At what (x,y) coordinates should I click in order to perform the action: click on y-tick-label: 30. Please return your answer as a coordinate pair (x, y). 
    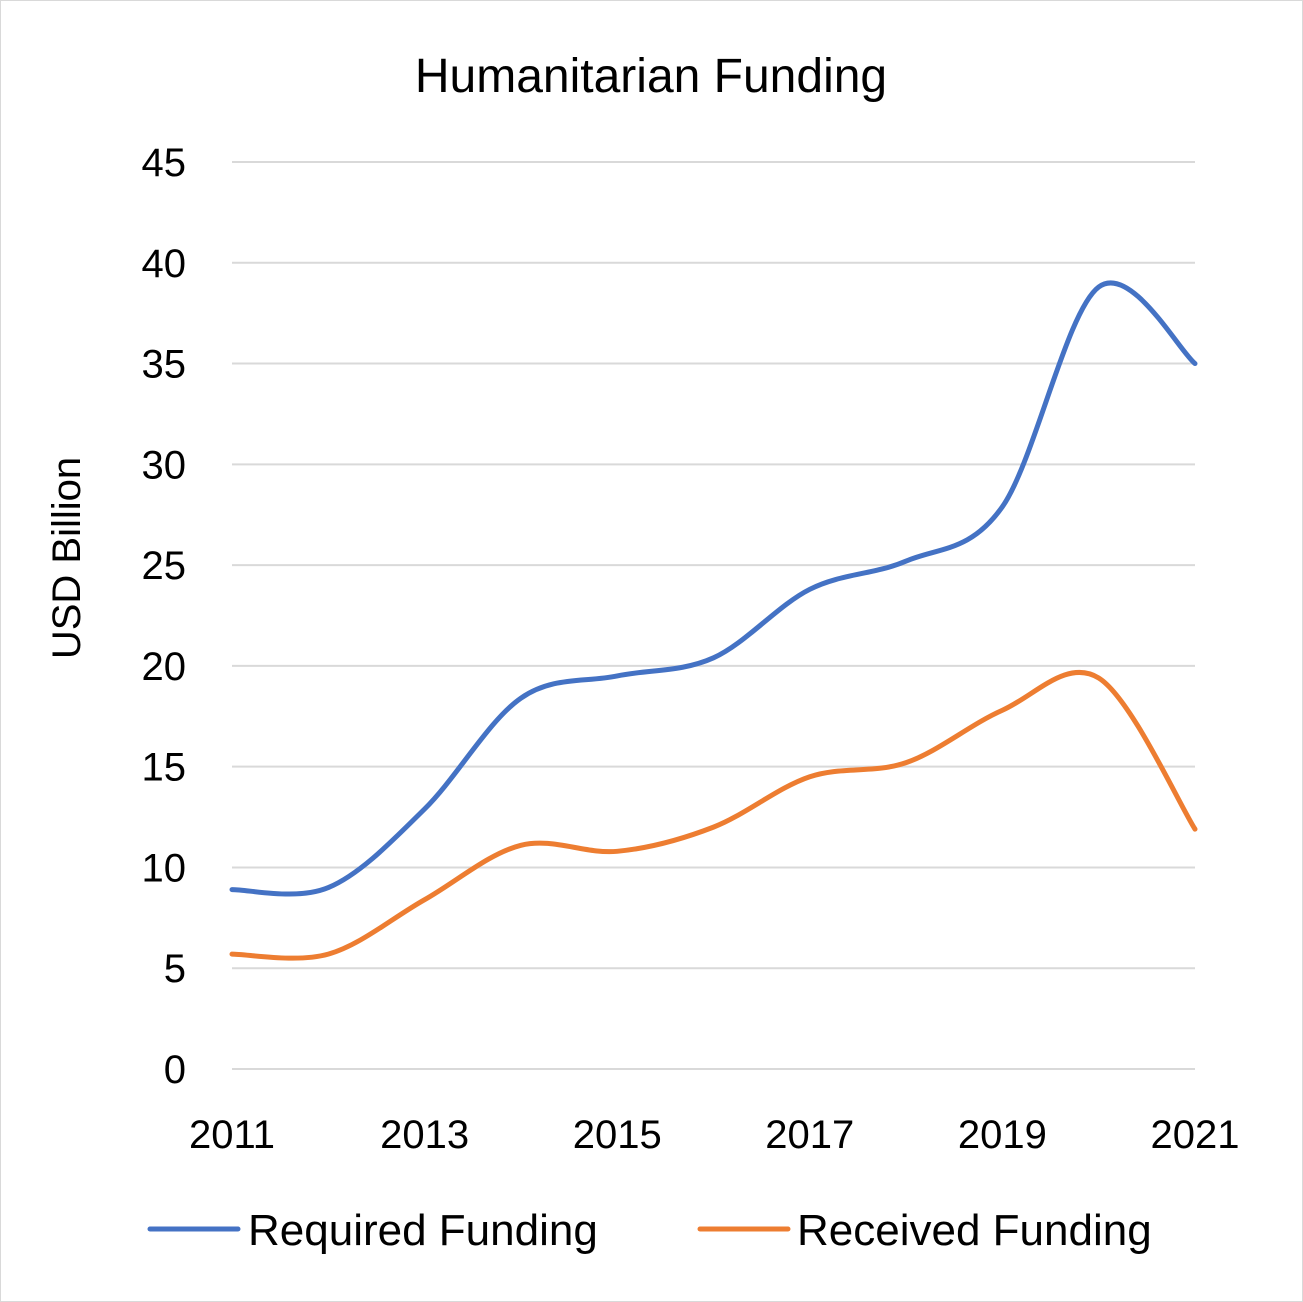
    Looking at the image, I should click on (164, 465).